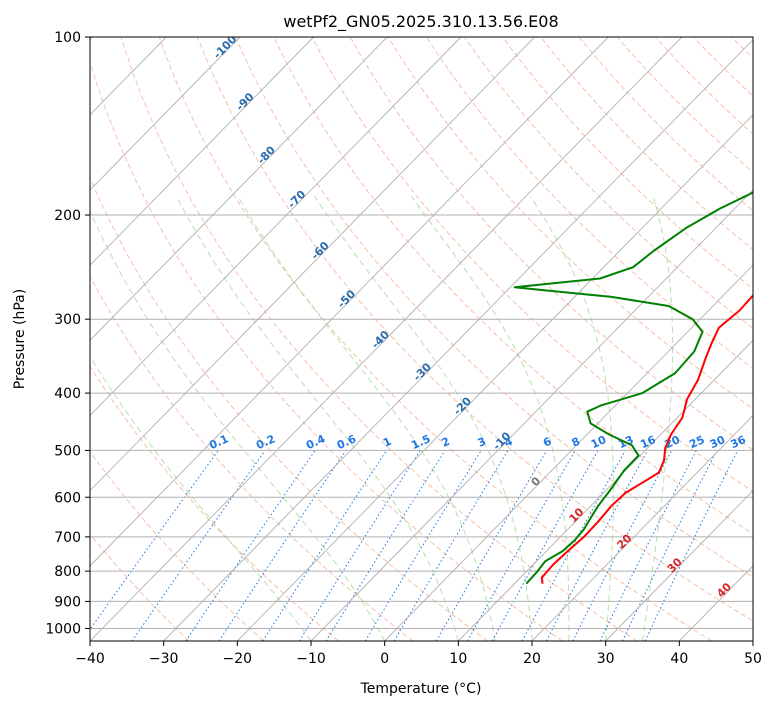 The image size is (775, 708). I want to click on chart-title: wetPf2_GN05.2025.310.13.56.E08, so click(420, 22).